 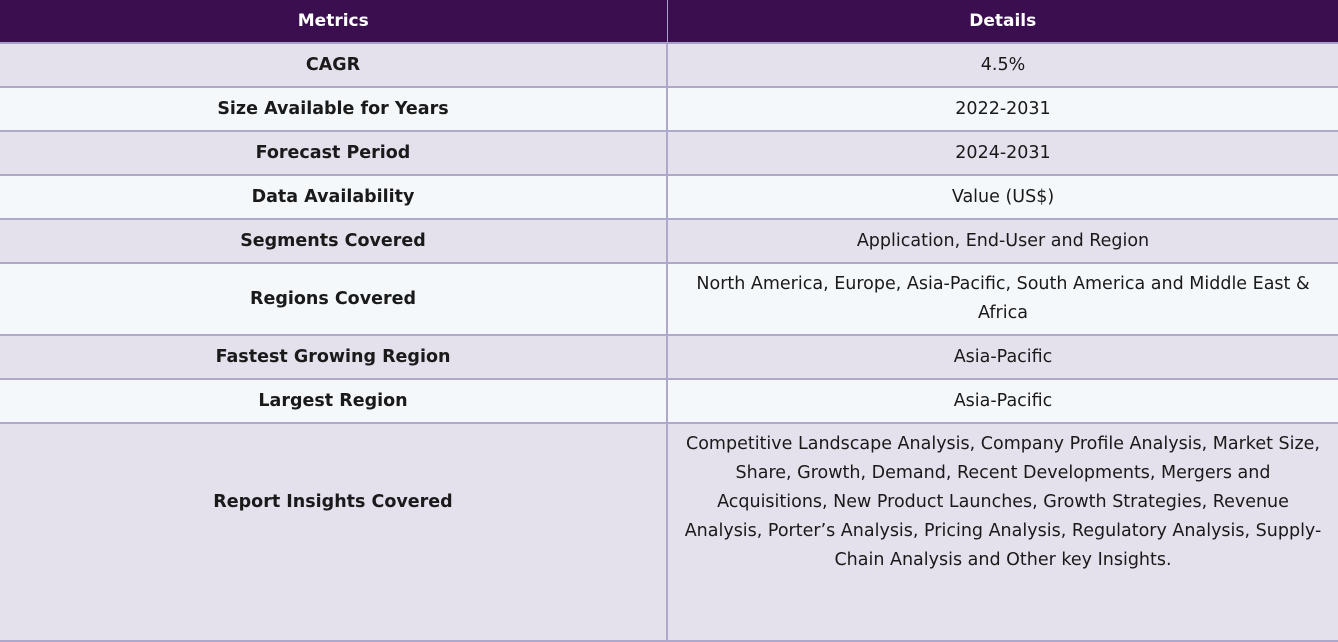 I want to click on table-row: Size Available for Years 2022-2031, so click(x=669, y=109).